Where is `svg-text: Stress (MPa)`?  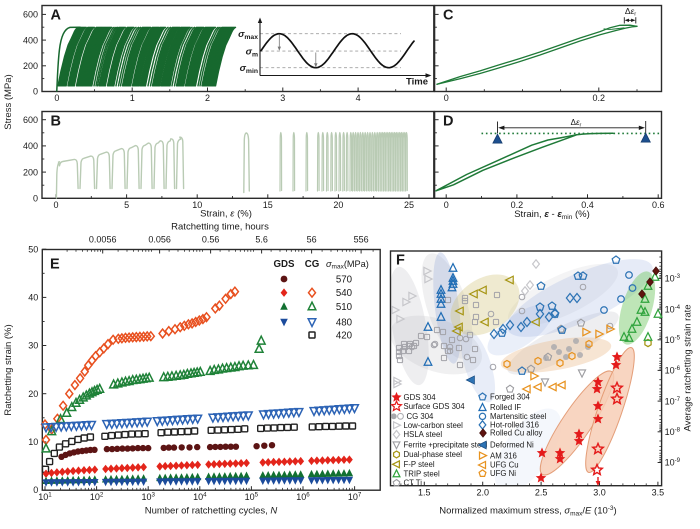 svg-text: Stress (MPa) is located at coordinates (8, 101).